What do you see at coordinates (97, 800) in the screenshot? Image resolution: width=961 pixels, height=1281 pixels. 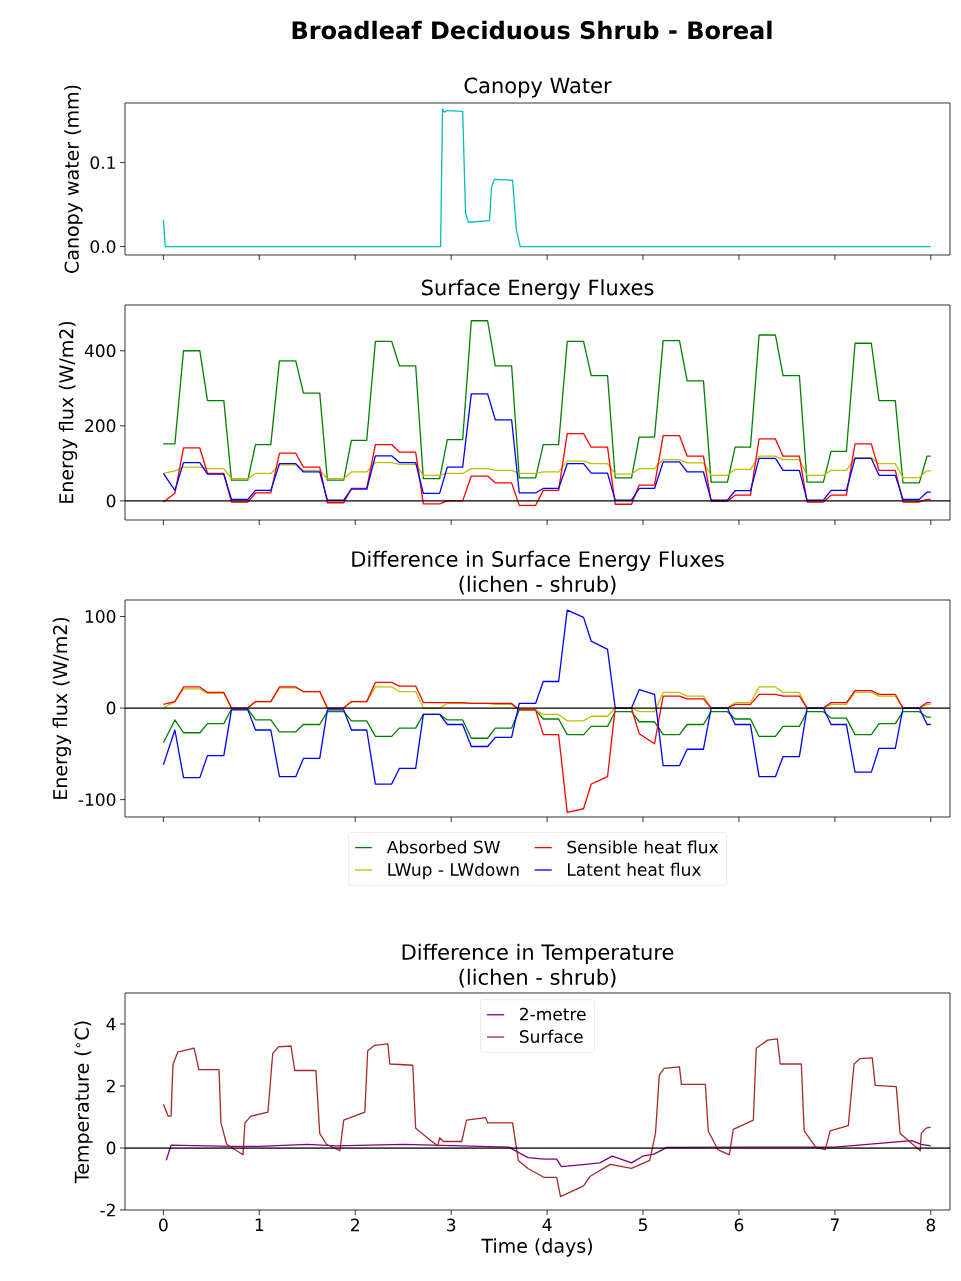 I see `y-tick-label: -100` at bounding box center [97, 800].